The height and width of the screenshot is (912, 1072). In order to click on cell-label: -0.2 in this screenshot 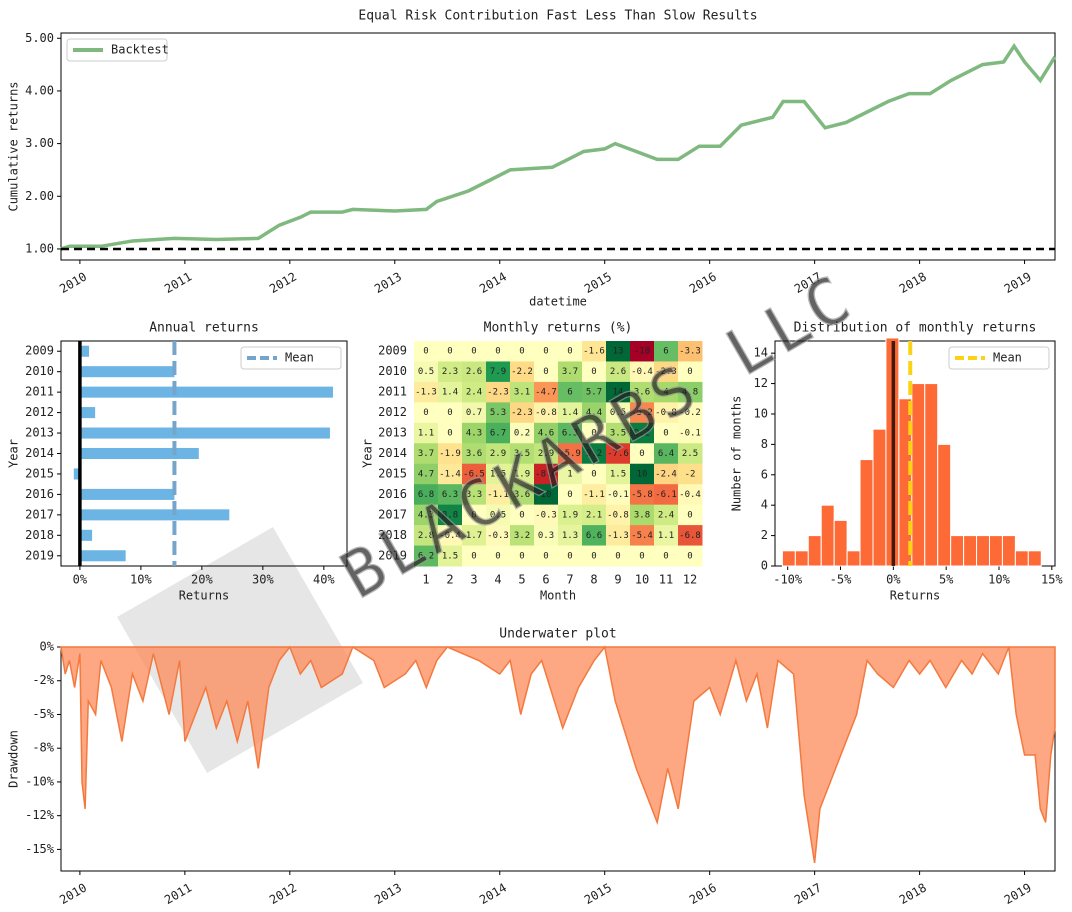, I will do `click(690, 413)`.